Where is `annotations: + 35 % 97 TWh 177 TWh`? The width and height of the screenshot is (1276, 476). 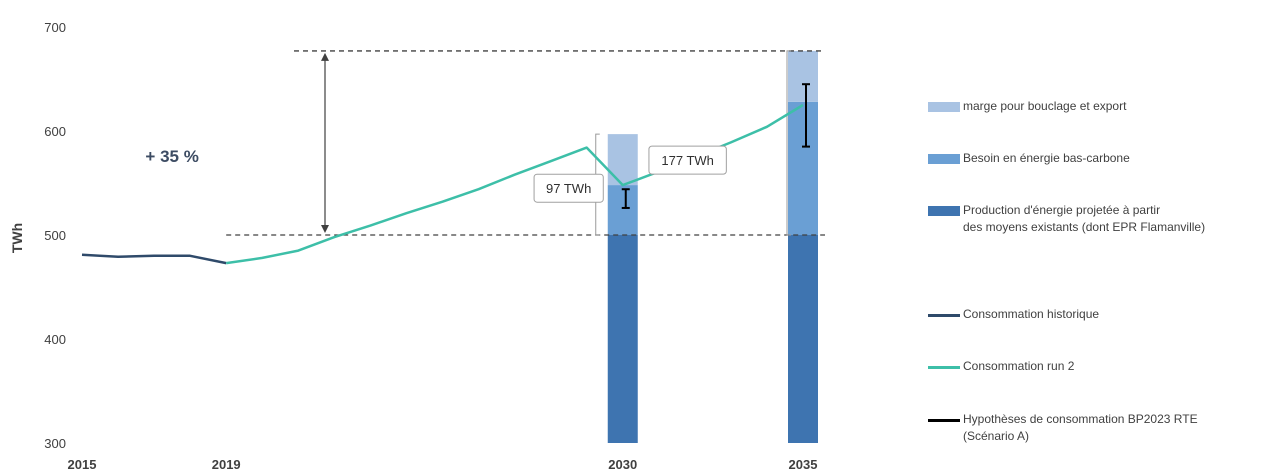
annotations: + 35 % 97 TWh 177 TWh is located at coordinates (436, 174).